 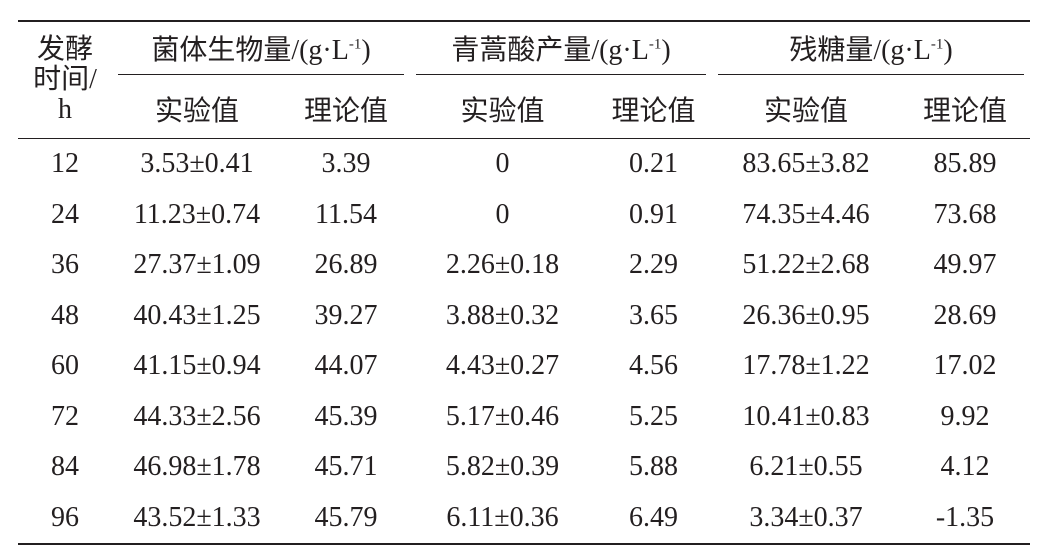 I want to click on table-cell: 4.56, so click(x=653, y=366).